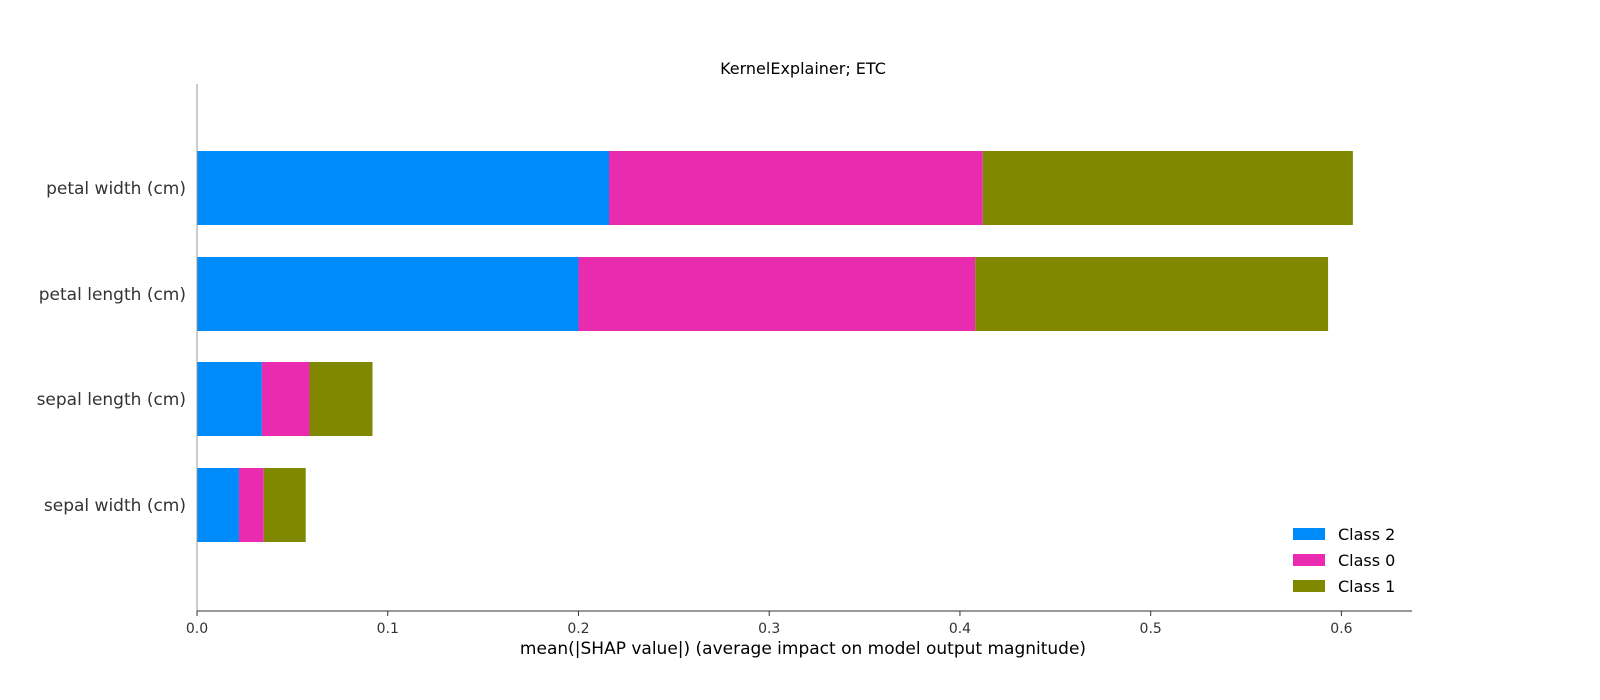  Describe the element at coordinates (960, 629) in the screenshot. I see `x-tick-label: 0.4` at that location.